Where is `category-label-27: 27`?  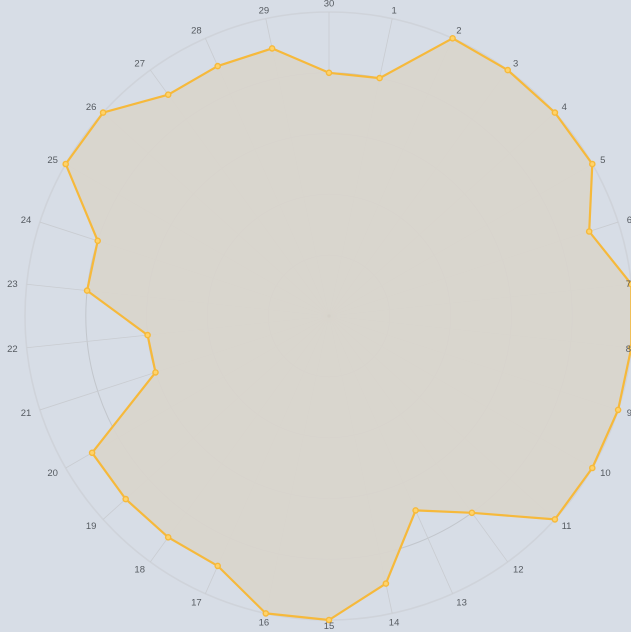
category-label-27: 27 is located at coordinates (139, 63).